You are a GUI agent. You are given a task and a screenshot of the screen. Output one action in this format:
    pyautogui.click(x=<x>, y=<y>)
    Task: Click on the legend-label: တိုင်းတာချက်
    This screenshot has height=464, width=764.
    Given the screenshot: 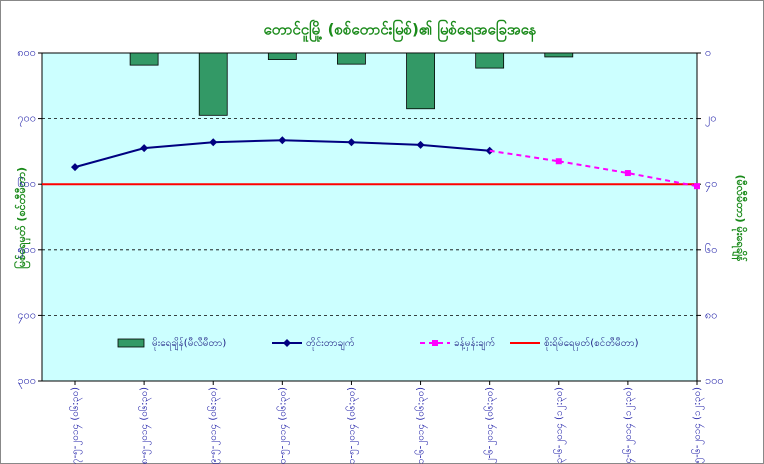 What is the action you would take?
    pyautogui.click(x=330, y=343)
    